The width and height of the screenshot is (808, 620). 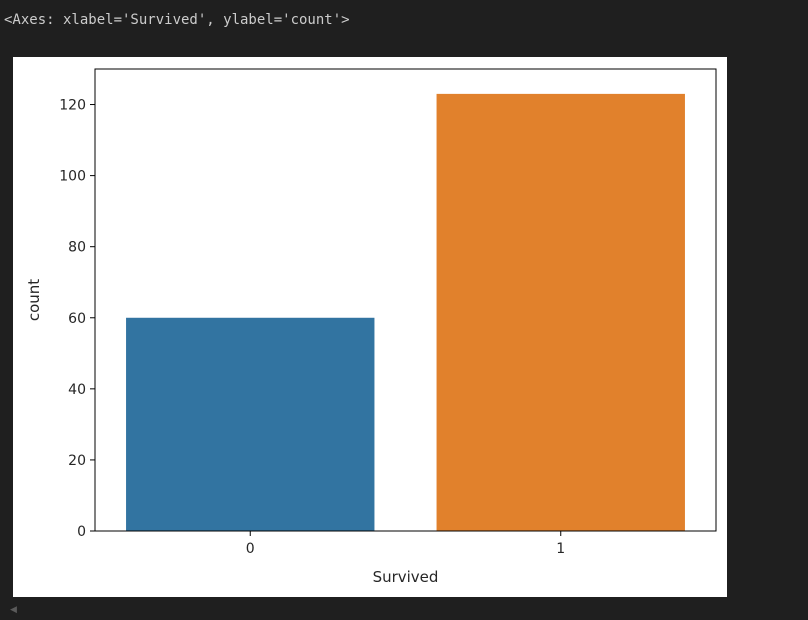 I want to click on y-tick-label: 60, so click(x=77, y=319).